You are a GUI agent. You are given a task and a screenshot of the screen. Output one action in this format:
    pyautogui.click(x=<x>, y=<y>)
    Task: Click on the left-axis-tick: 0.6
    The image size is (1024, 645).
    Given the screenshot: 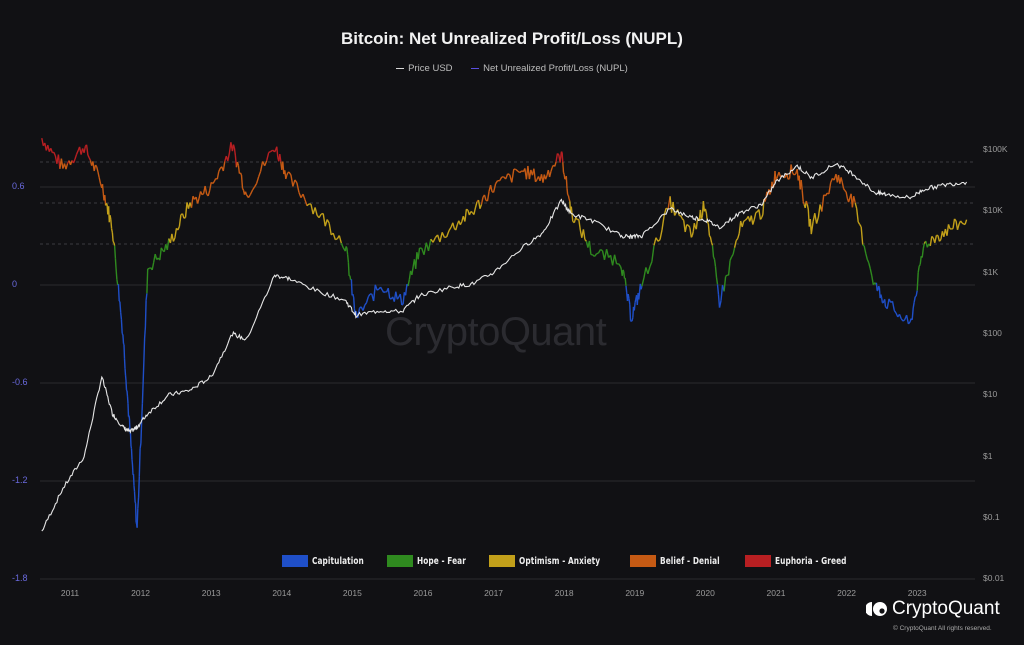 What is the action you would take?
    pyautogui.click(x=18, y=186)
    